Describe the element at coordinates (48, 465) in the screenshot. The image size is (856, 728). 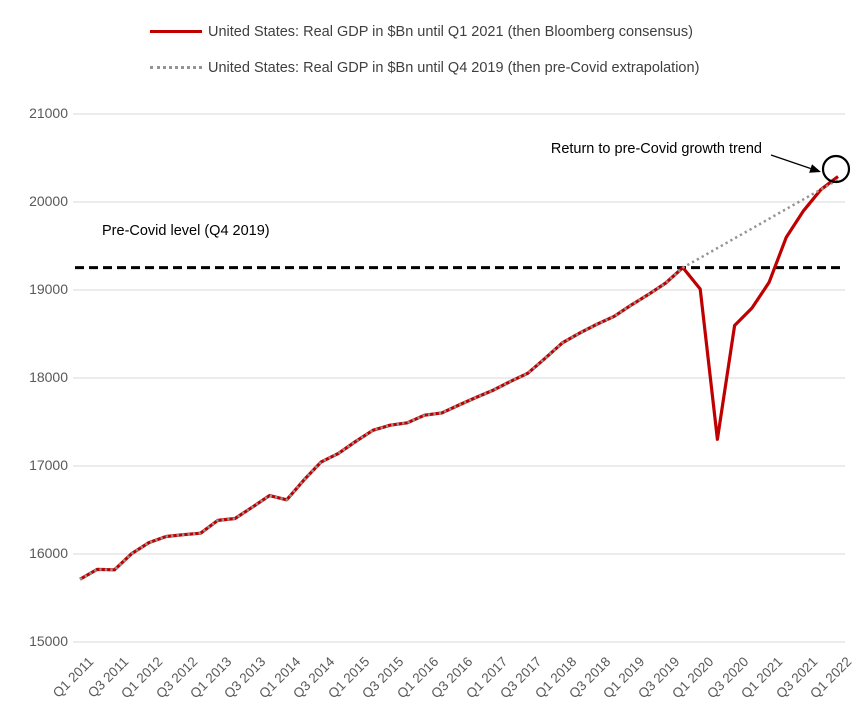
I see `y-tick-label: 17000` at that location.